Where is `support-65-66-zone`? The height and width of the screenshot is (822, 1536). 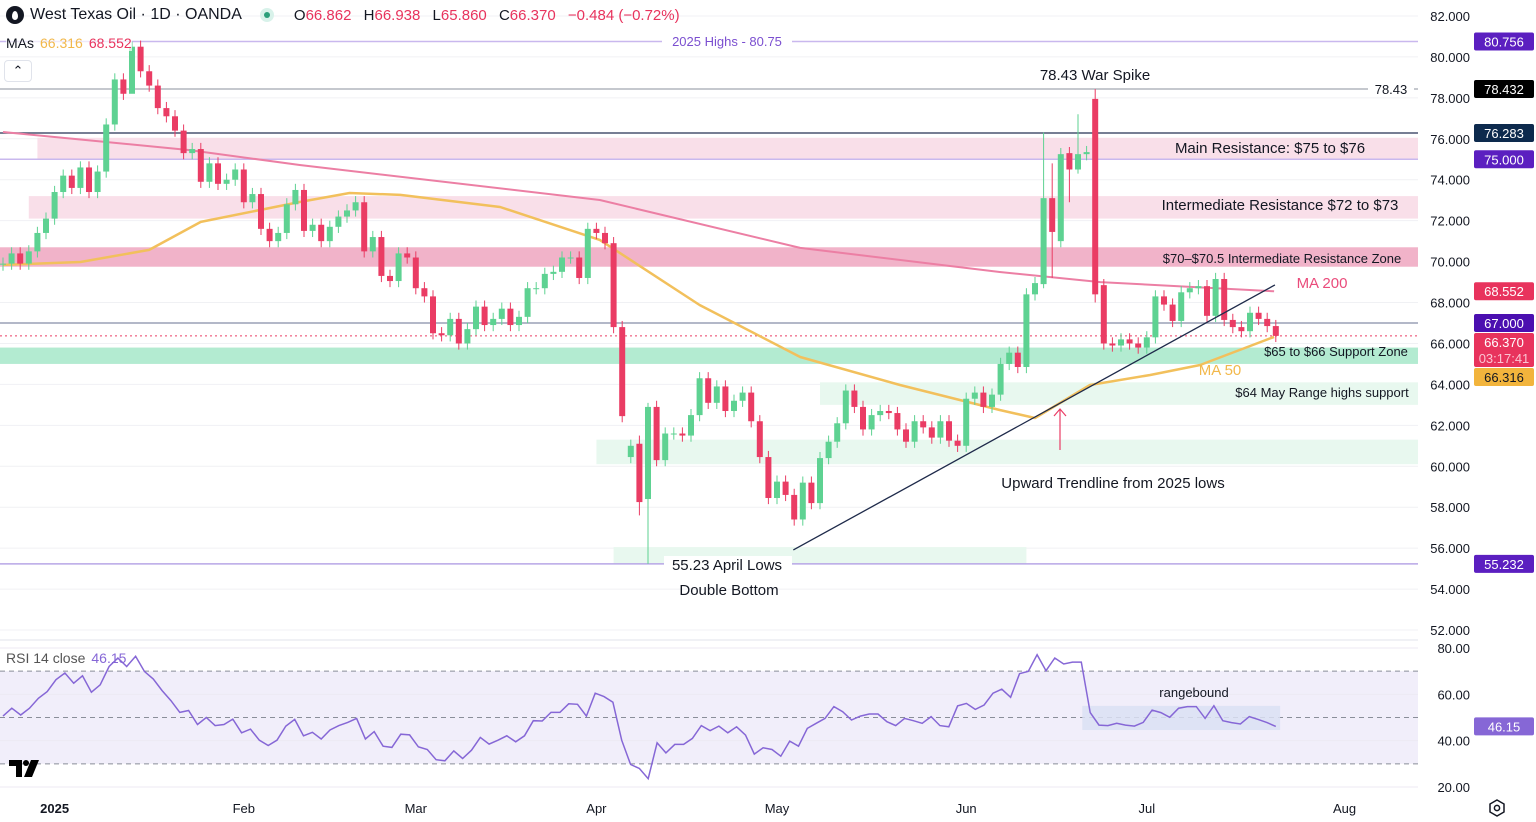
support-65-66-zone is located at coordinates (709, 355).